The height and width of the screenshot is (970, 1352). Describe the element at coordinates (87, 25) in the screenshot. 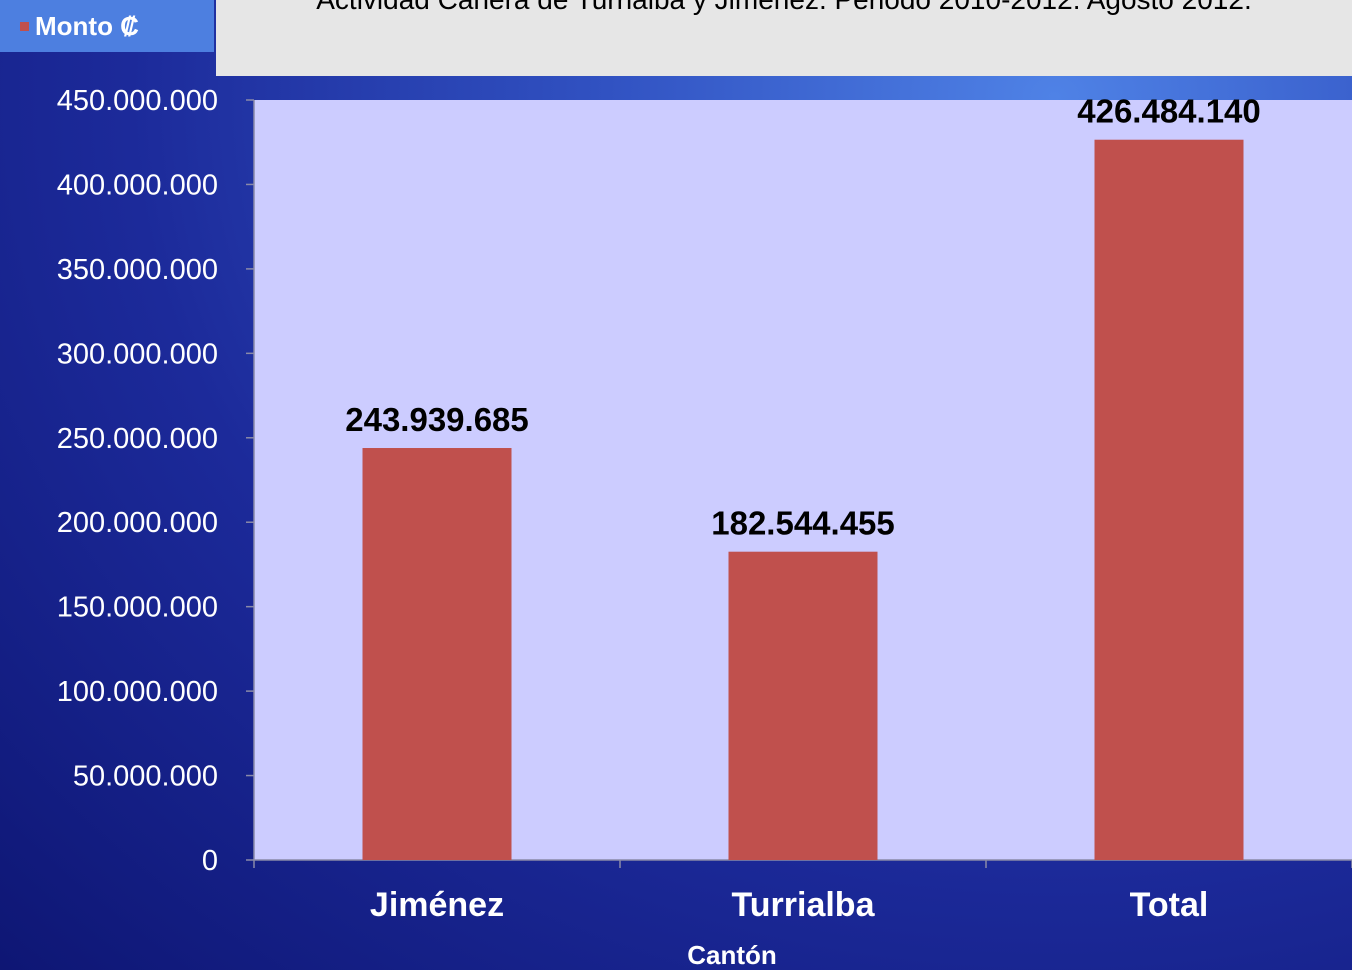

I see `legend-label: Monto ₡` at that location.